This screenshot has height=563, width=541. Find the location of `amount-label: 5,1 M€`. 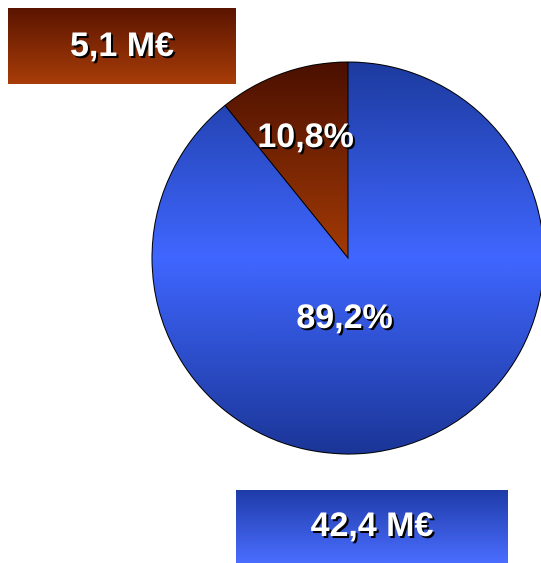

amount-label: 5,1 M€ is located at coordinates (122, 45).